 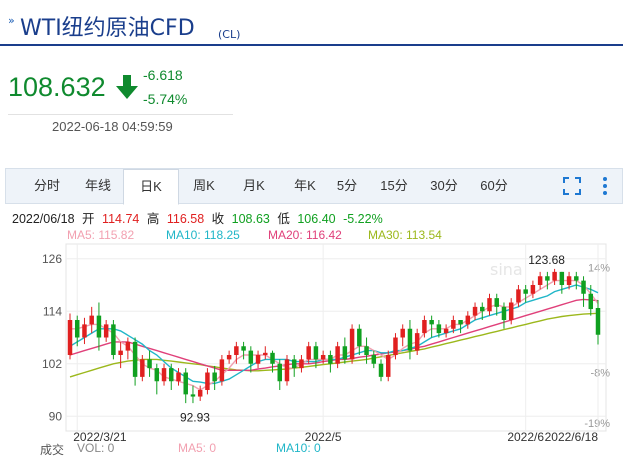 I want to click on watermark: sina, so click(x=506, y=269).